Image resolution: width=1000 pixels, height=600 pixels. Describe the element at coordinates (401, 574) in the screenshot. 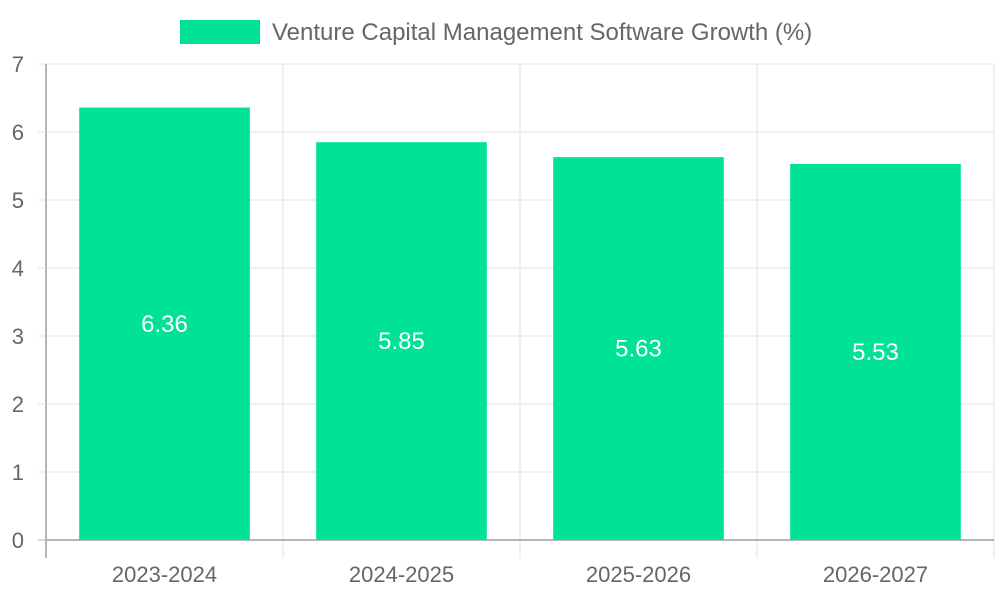

I see `x-tick-label: 2024-2025` at that location.